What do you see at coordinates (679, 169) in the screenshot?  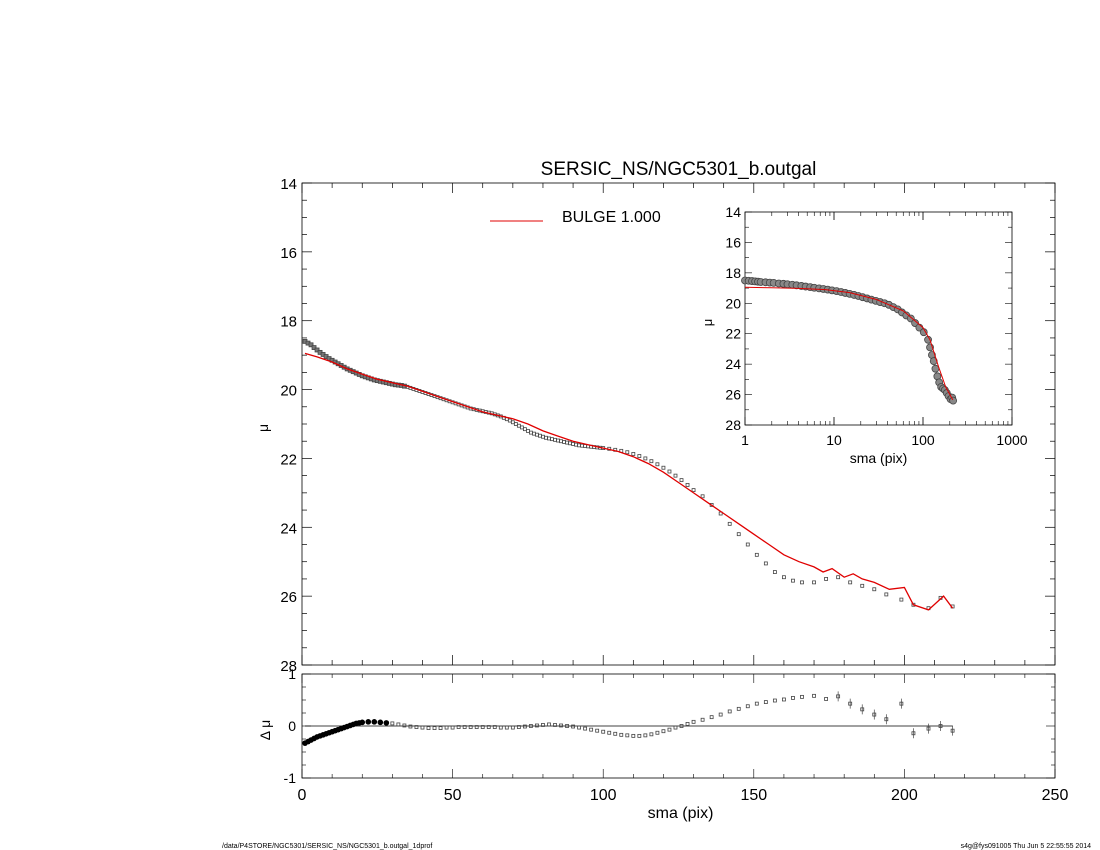 I see `chart-title: SERSIC_NS/NGC5301_b.outgal` at bounding box center [679, 169].